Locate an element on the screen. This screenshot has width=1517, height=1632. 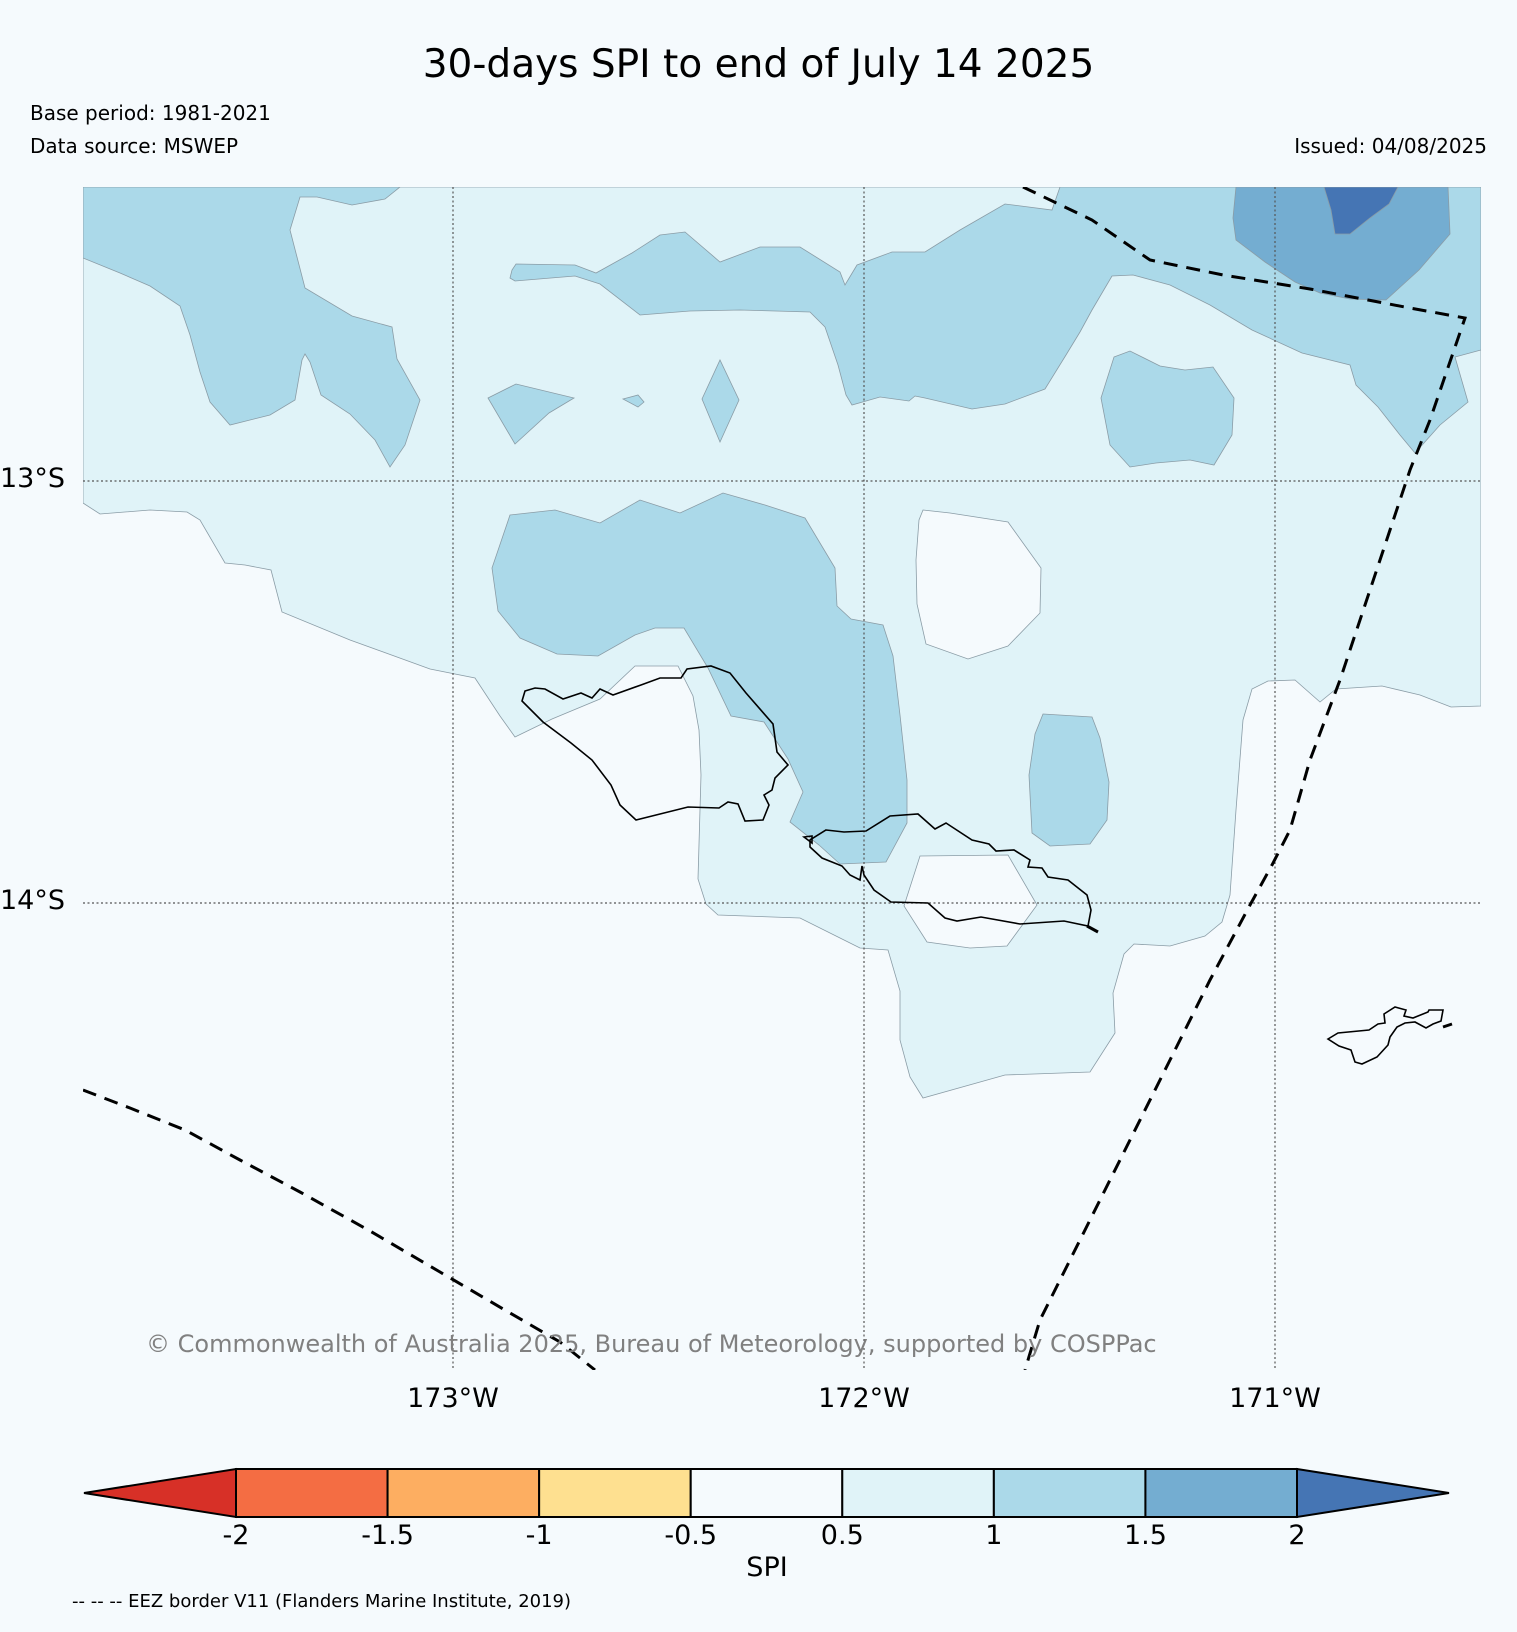
coastline-tutuila is located at coordinates (1385, 1035).